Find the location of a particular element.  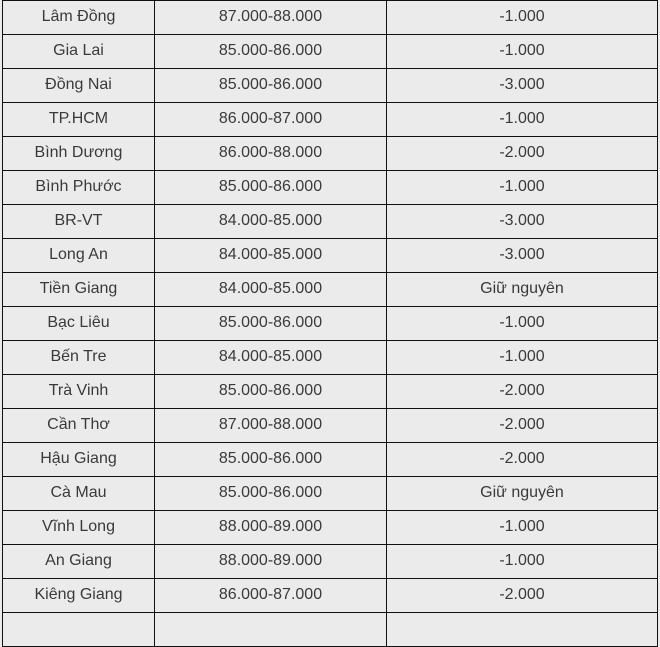

table-row: Bình Dương 86.000-88.000 -2.000 is located at coordinates (330, 153).